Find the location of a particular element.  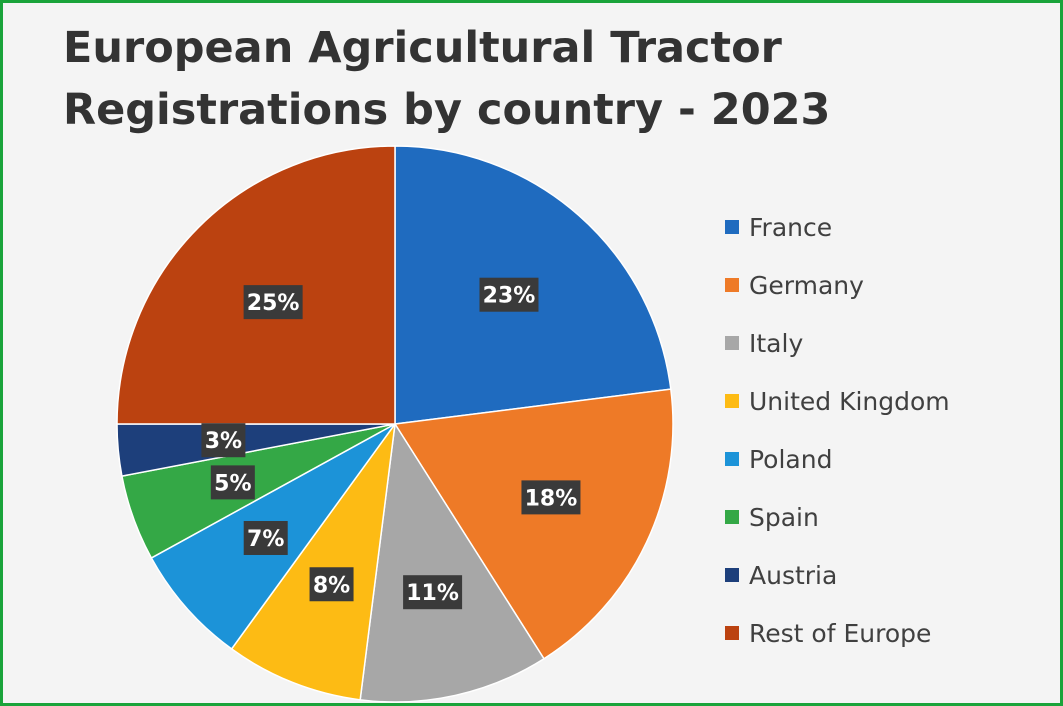

data-label-spain: 5% is located at coordinates (232, 482).